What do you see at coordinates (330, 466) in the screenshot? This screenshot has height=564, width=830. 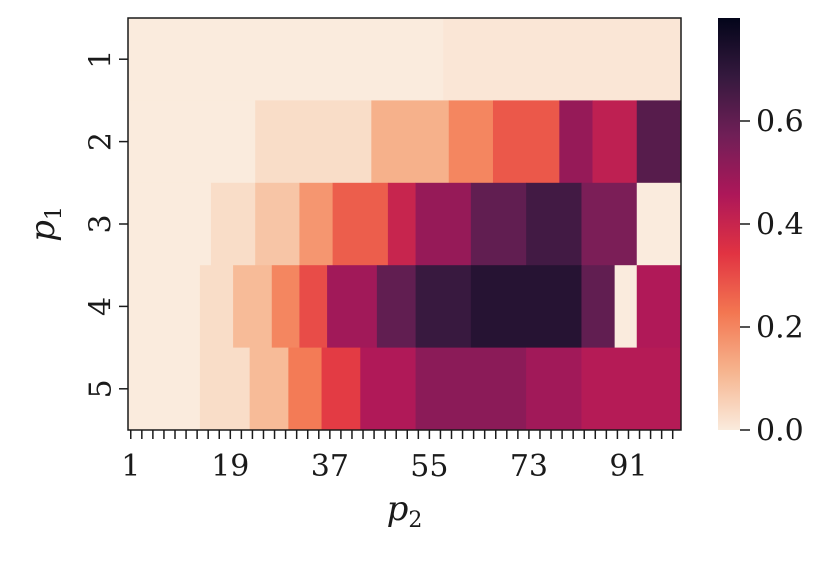 I see `x-tick-label: 37` at bounding box center [330, 466].